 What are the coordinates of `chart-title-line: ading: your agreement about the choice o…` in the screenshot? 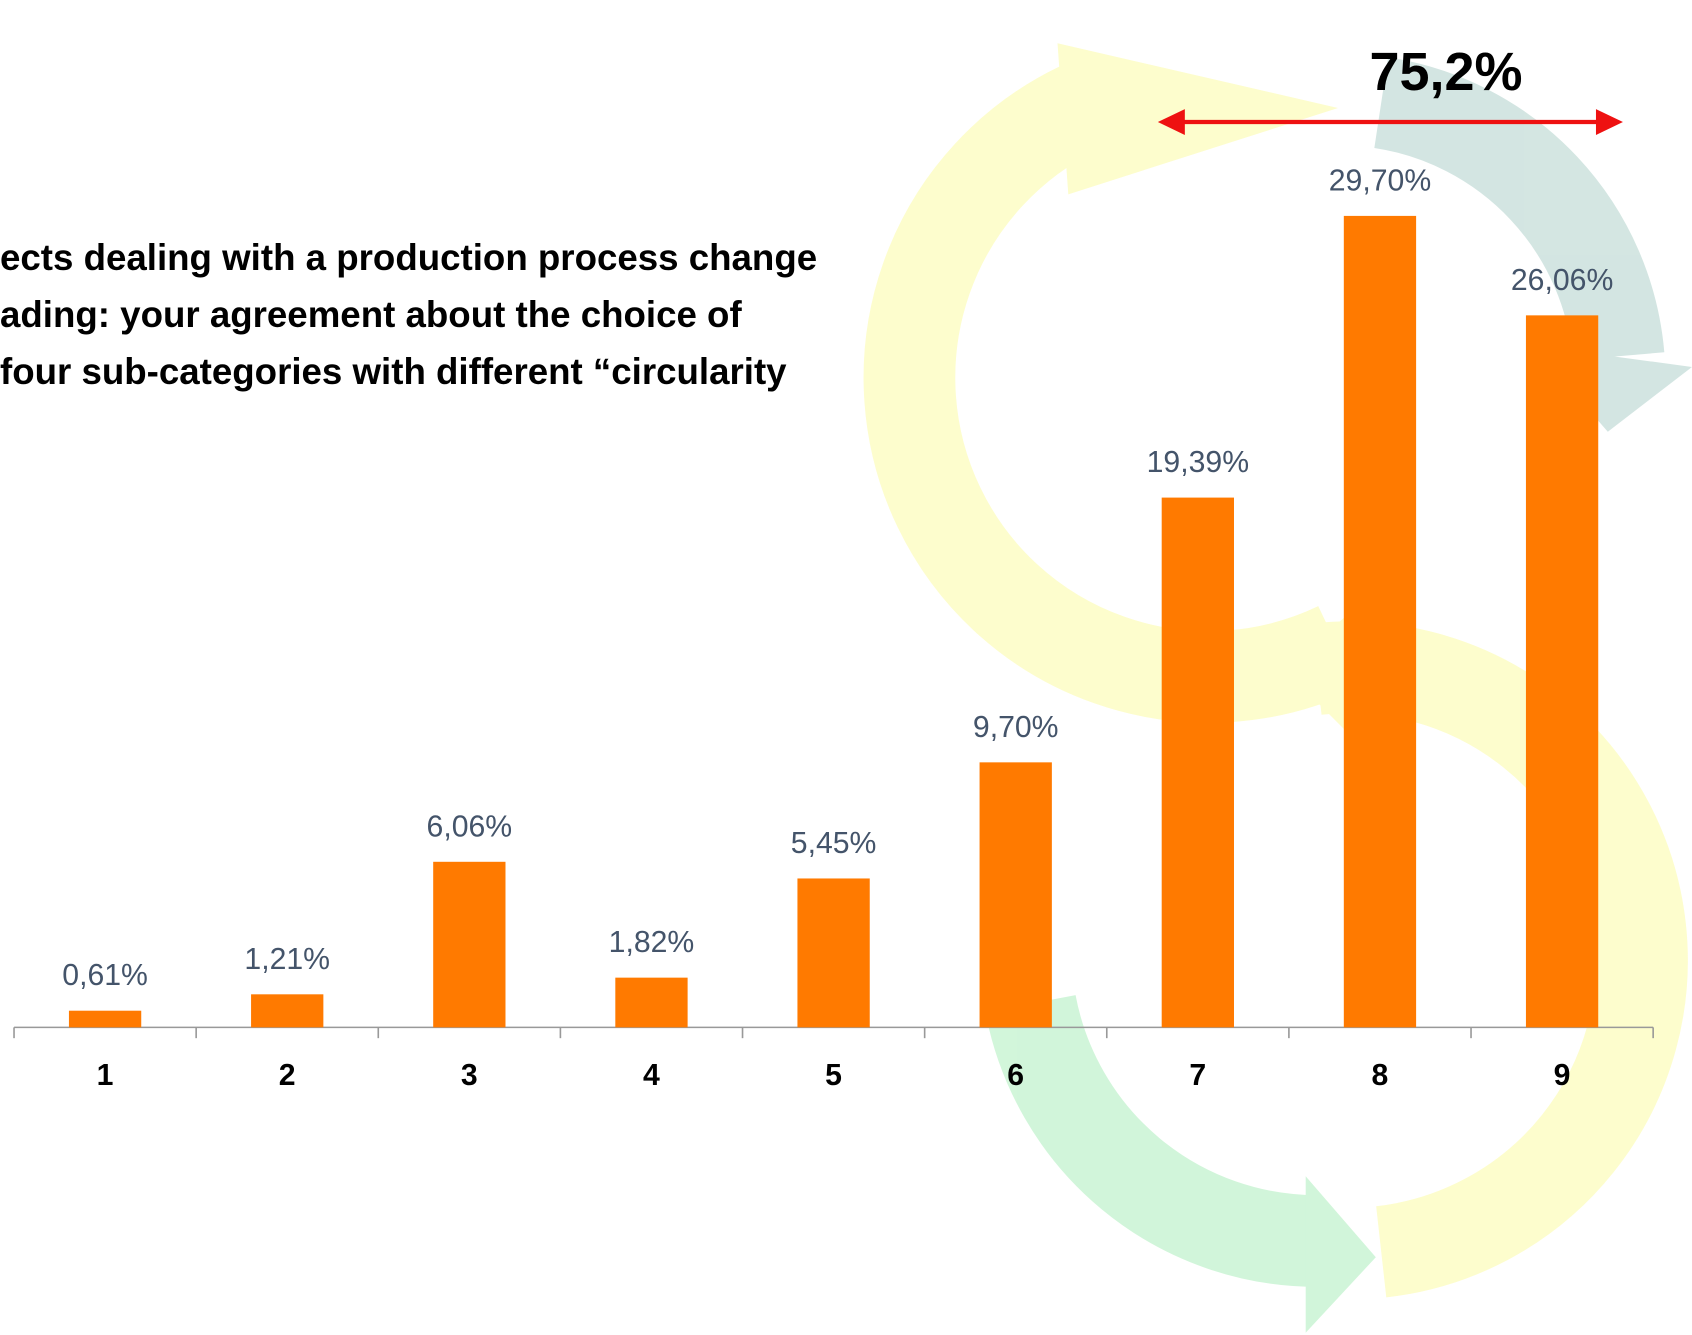 It's located at (371, 314).